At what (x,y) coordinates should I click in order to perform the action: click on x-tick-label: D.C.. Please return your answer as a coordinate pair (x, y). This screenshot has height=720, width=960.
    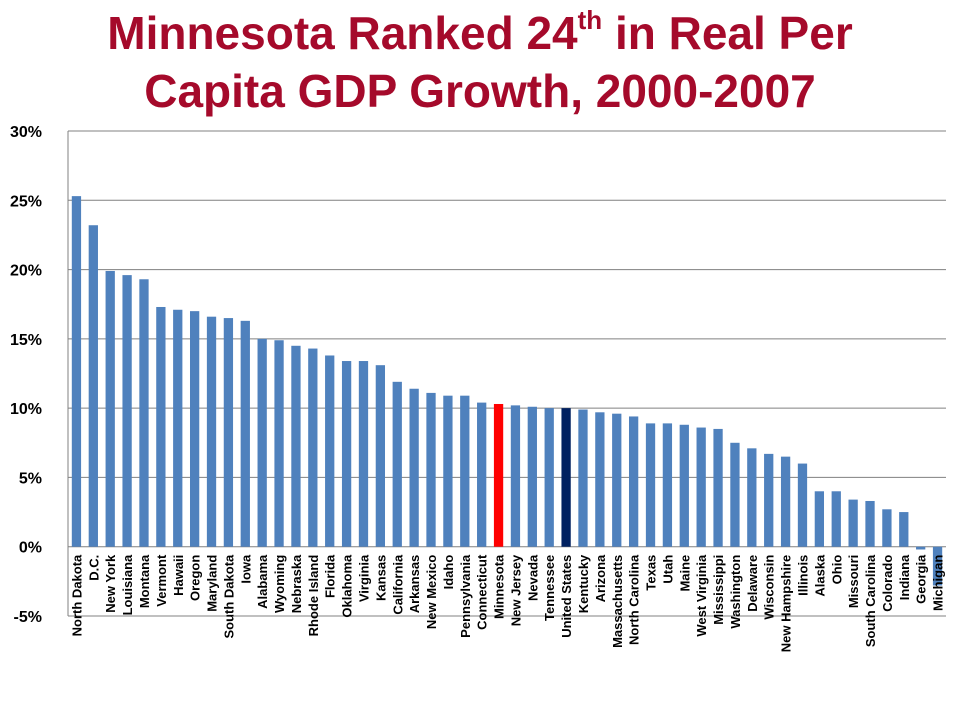
    Looking at the image, I should click on (93, 568).